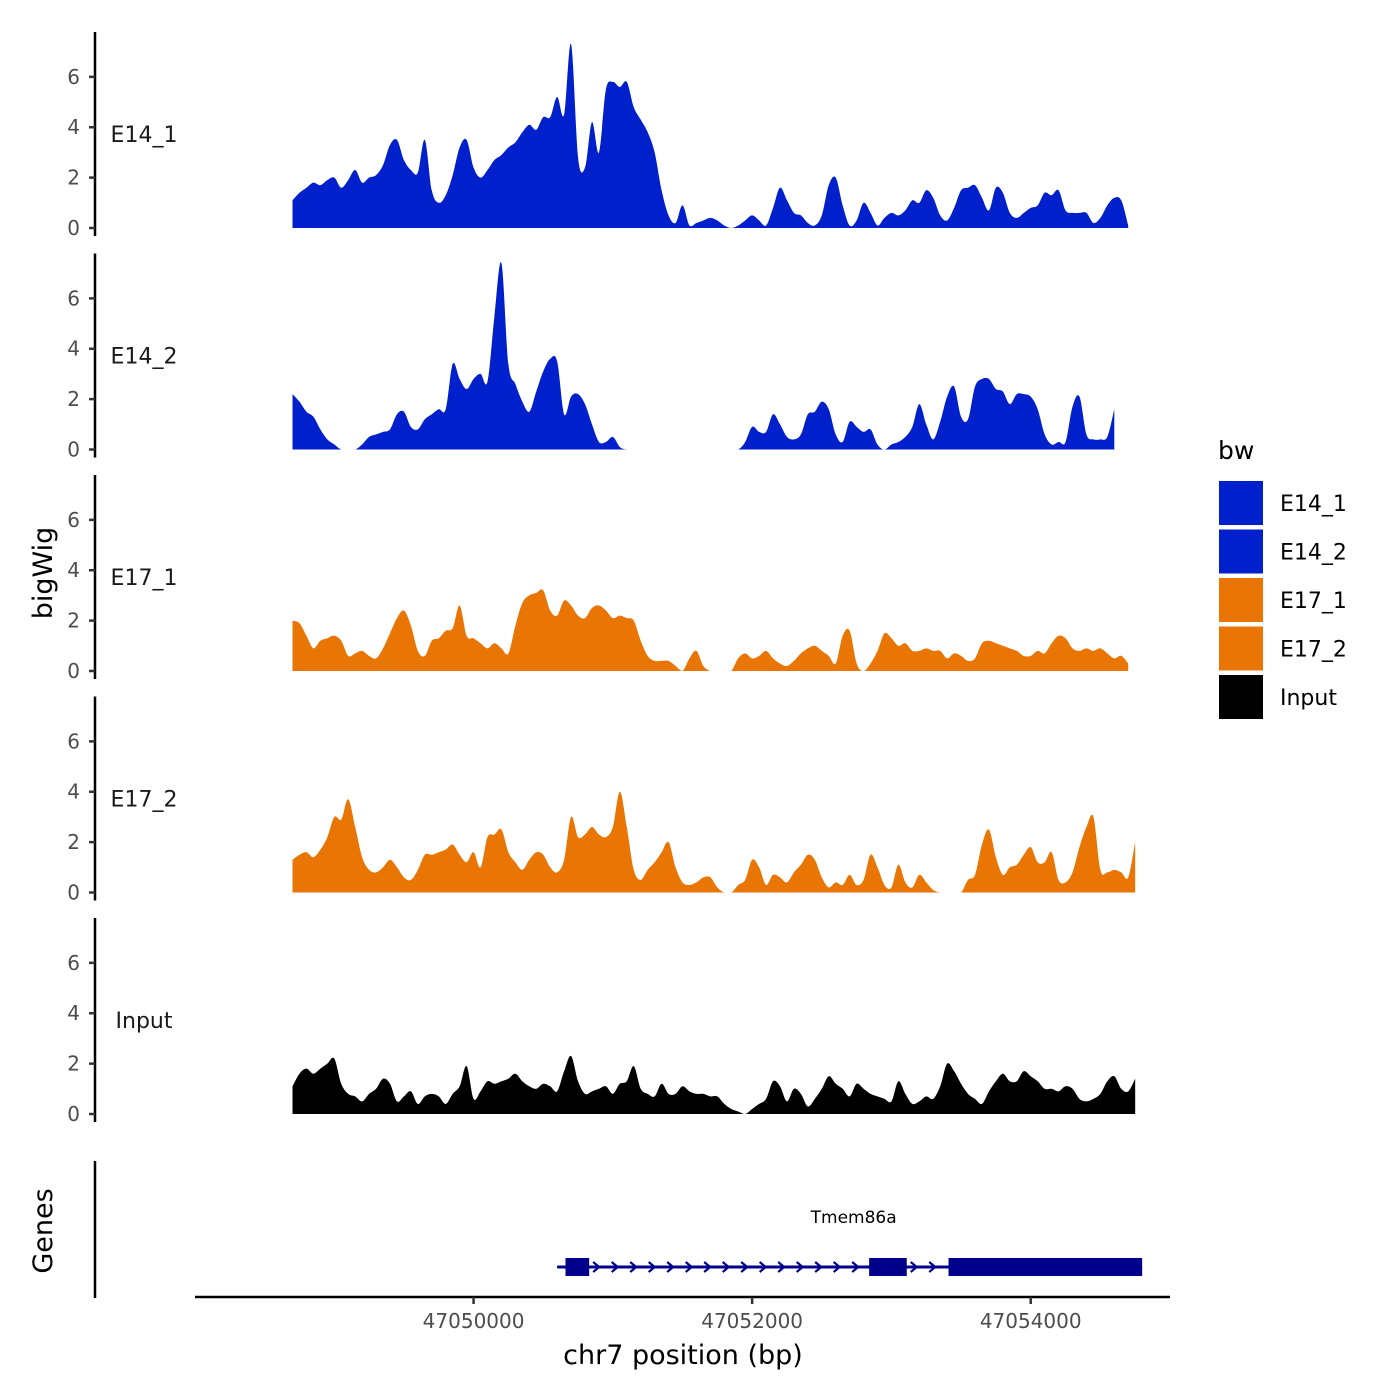 The width and height of the screenshot is (1400, 1400). What do you see at coordinates (144, 357) in the screenshot?
I see `track-label: E14_2` at bounding box center [144, 357].